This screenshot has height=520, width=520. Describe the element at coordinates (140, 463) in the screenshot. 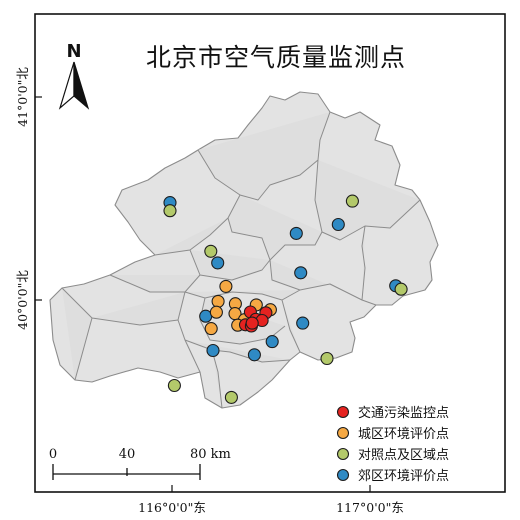

I see `scale-bar: 0 40 80 km` at that location.